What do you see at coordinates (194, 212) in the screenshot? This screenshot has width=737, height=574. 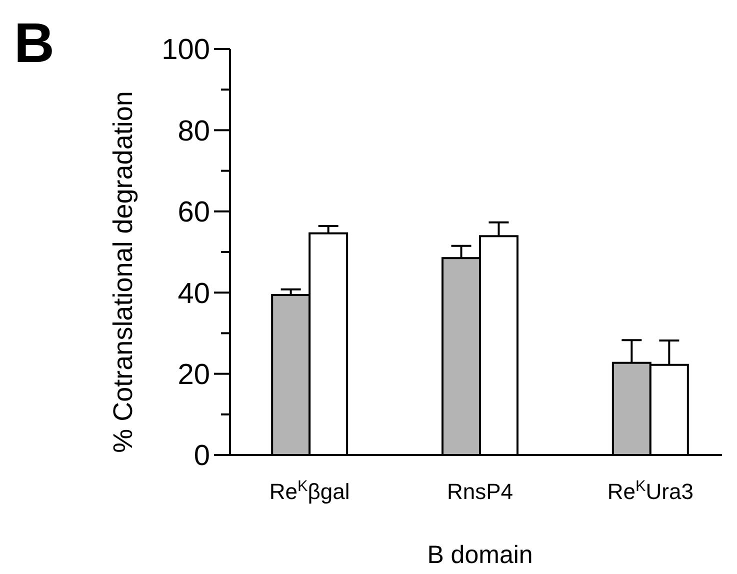 I see `y-tick-label: 60` at bounding box center [194, 212].